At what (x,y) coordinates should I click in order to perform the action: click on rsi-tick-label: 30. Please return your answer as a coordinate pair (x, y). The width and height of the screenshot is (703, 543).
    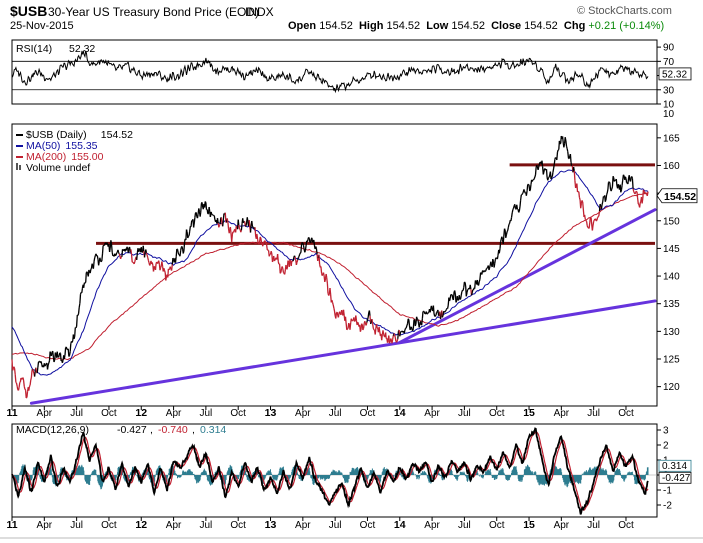
    Looking at the image, I should click on (669, 90).